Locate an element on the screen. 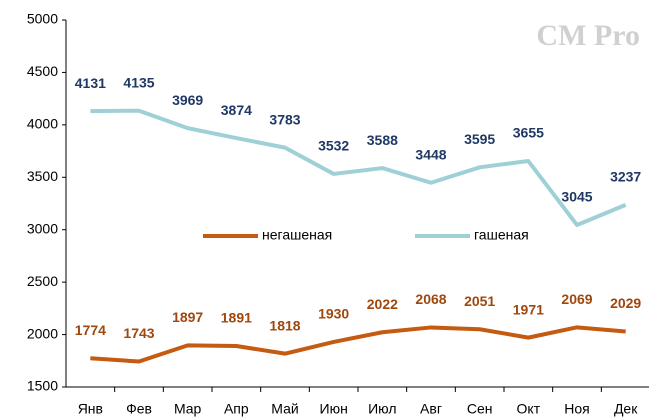 The width and height of the screenshot is (649, 419). value-label: 3045 is located at coordinates (576, 197).